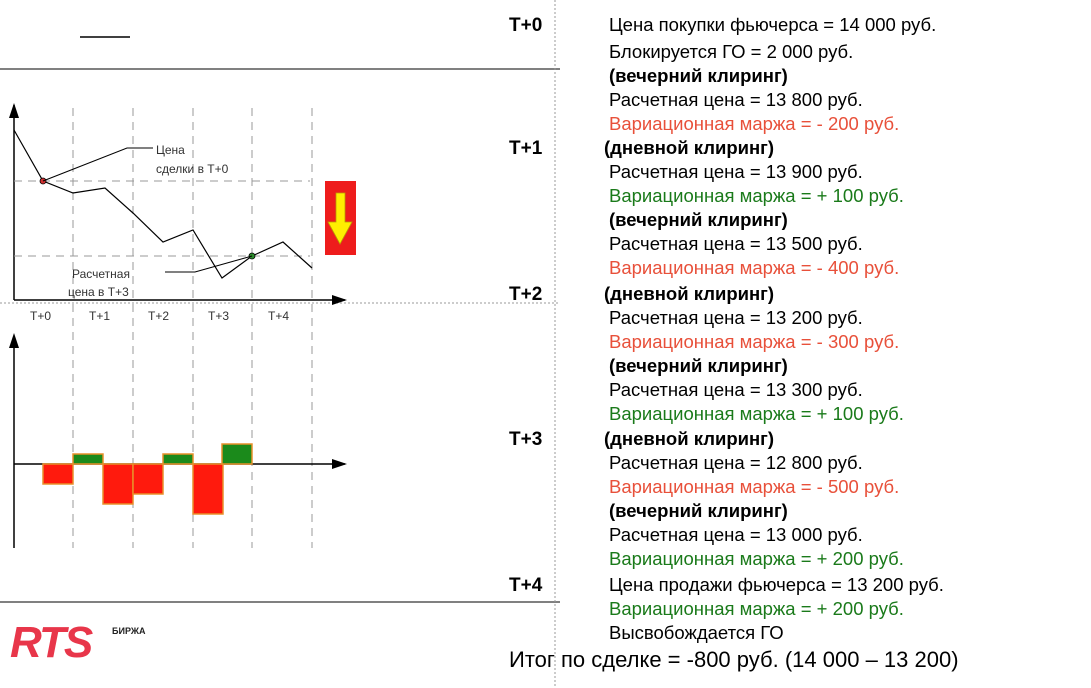 The image size is (1091, 688). What do you see at coordinates (731, 51) in the screenshot?
I see `timeline-line: Блокируется ГО = 2 000 руб.` at bounding box center [731, 51].